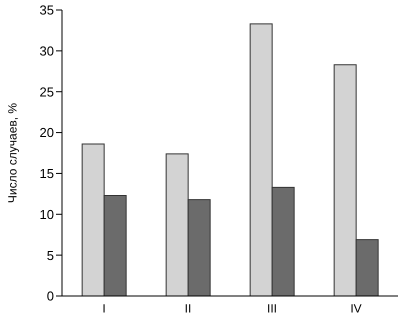  I want to click on y-tick-label: 30, so click(47, 50).